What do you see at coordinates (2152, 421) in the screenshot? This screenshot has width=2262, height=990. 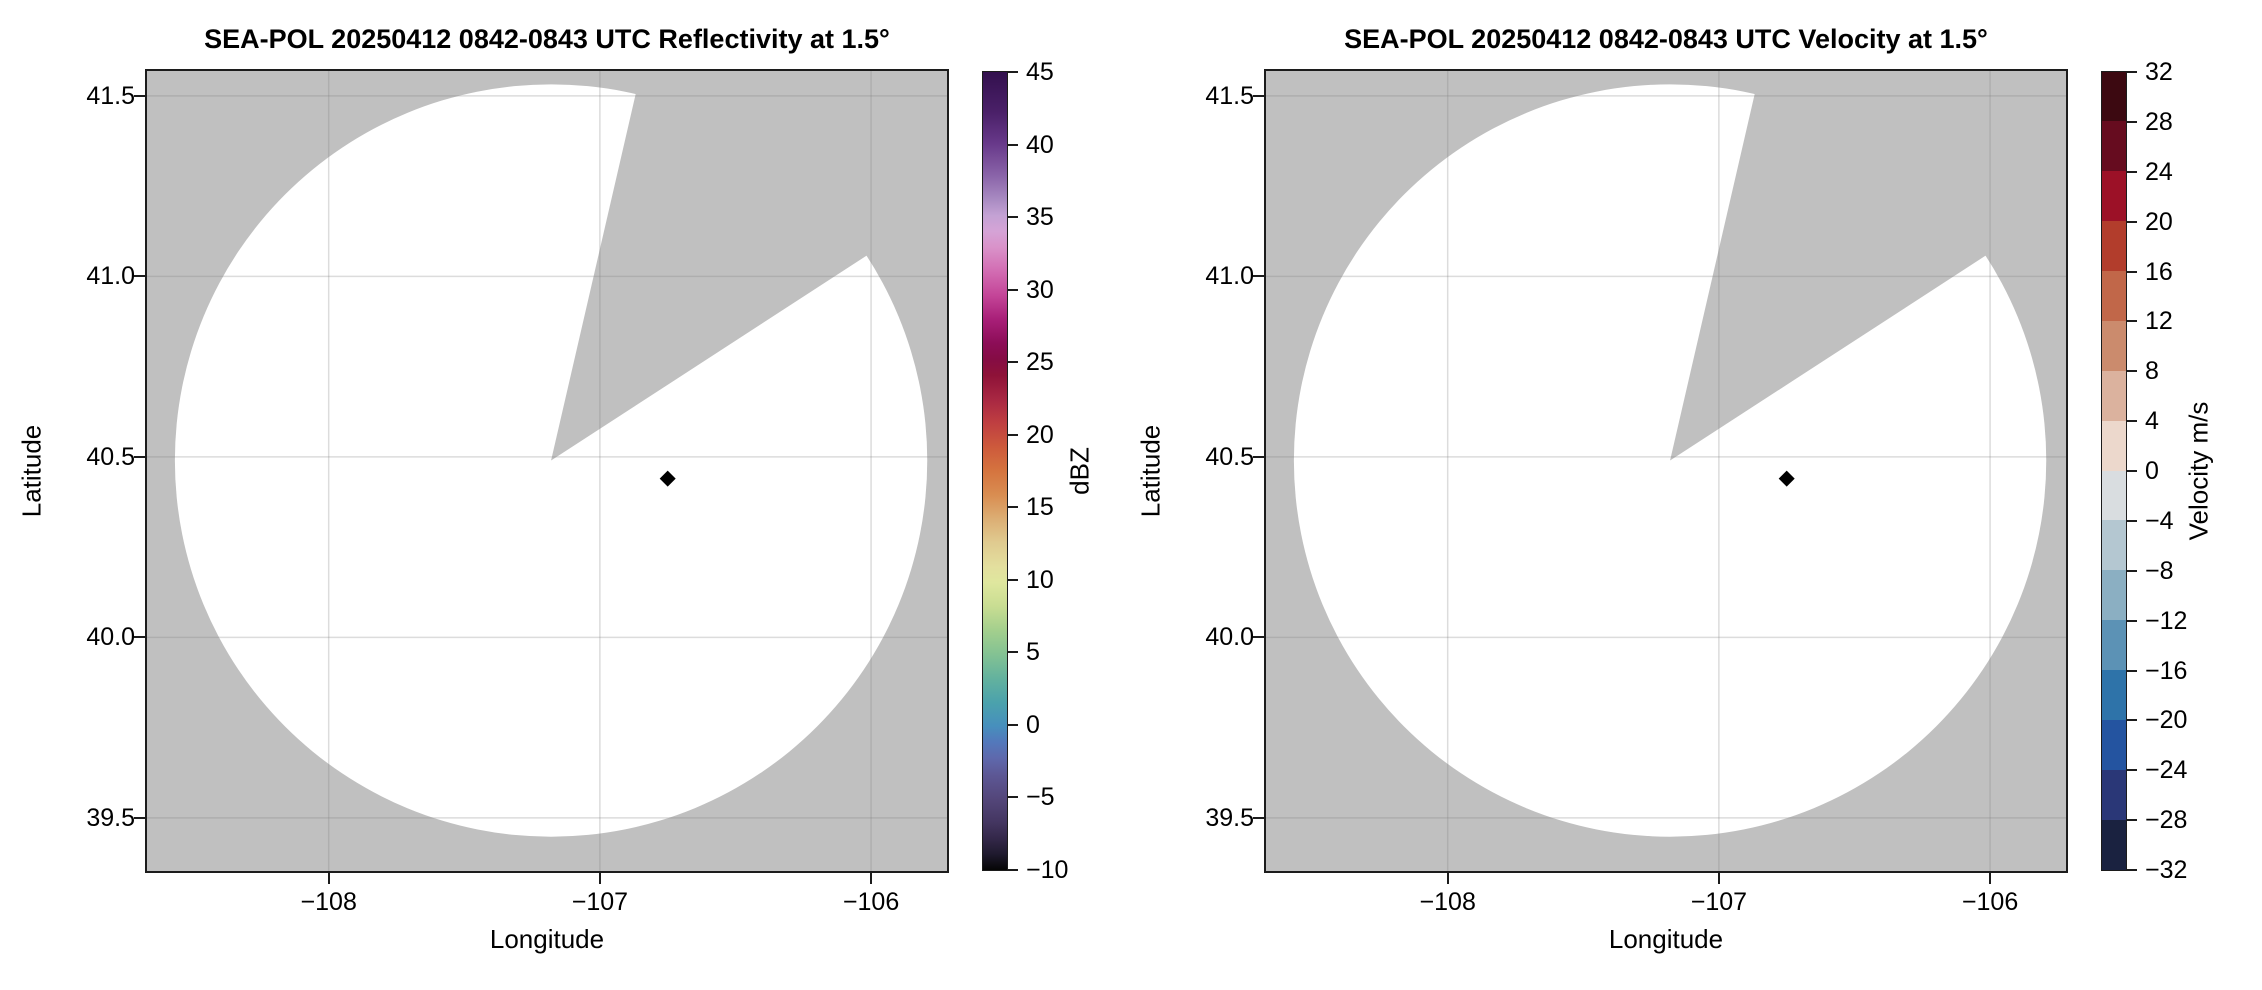 I see `colorbar-tick-label: 4` at bounding box center [2152, 421].